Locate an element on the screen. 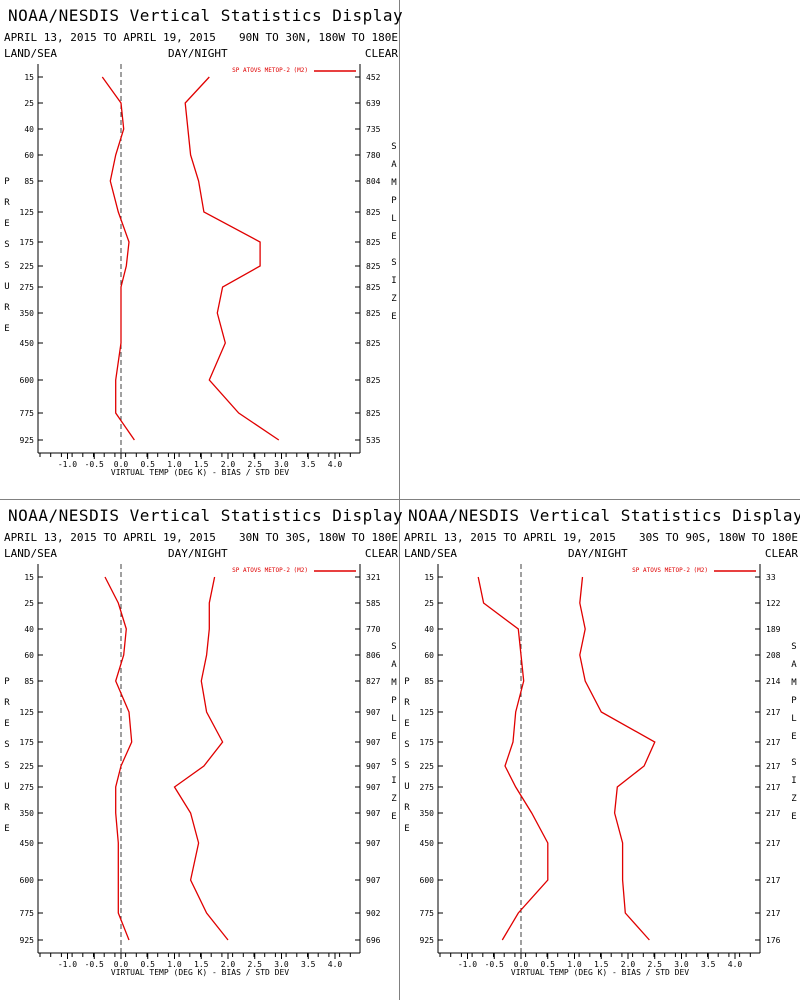 This screenshot has height=1000, width=800. sample-size-axis-letter: A is located at coordinates (394, 665).